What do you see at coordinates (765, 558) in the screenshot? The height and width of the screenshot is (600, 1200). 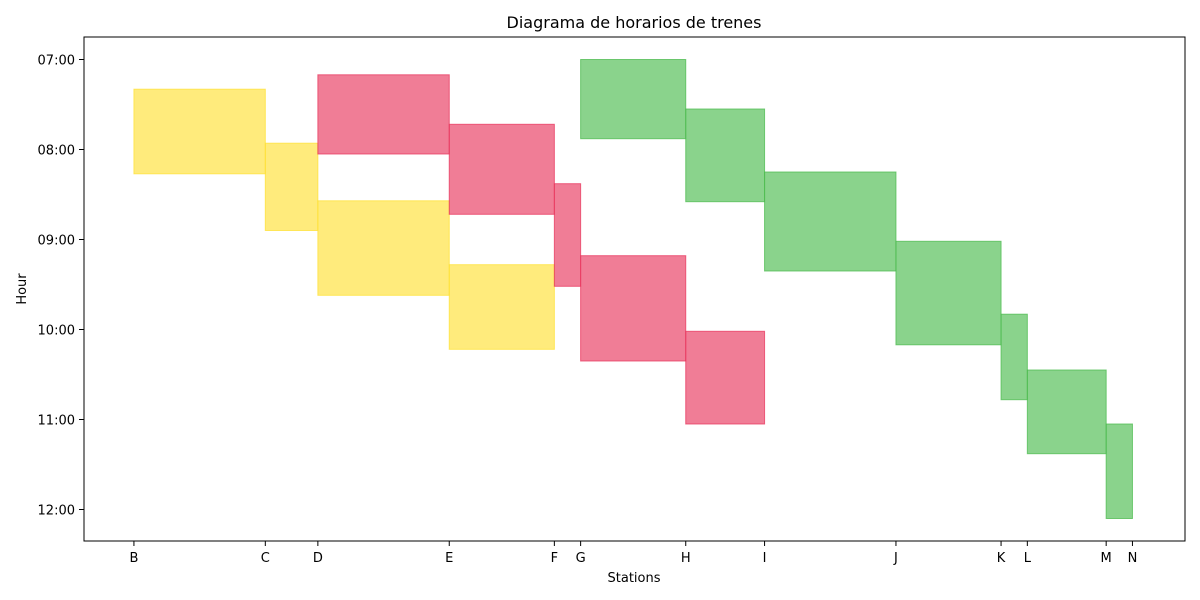 I see `x-tick-label-I: I` at bounding box center [765, 558].